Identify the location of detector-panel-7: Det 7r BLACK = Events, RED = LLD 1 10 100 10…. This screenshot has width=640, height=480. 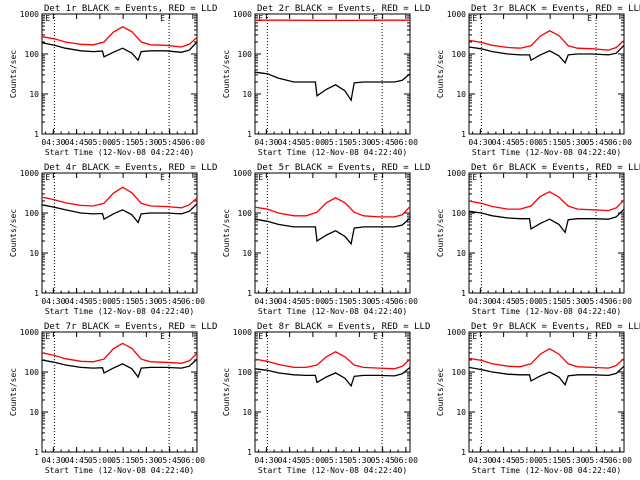
(113, 398).